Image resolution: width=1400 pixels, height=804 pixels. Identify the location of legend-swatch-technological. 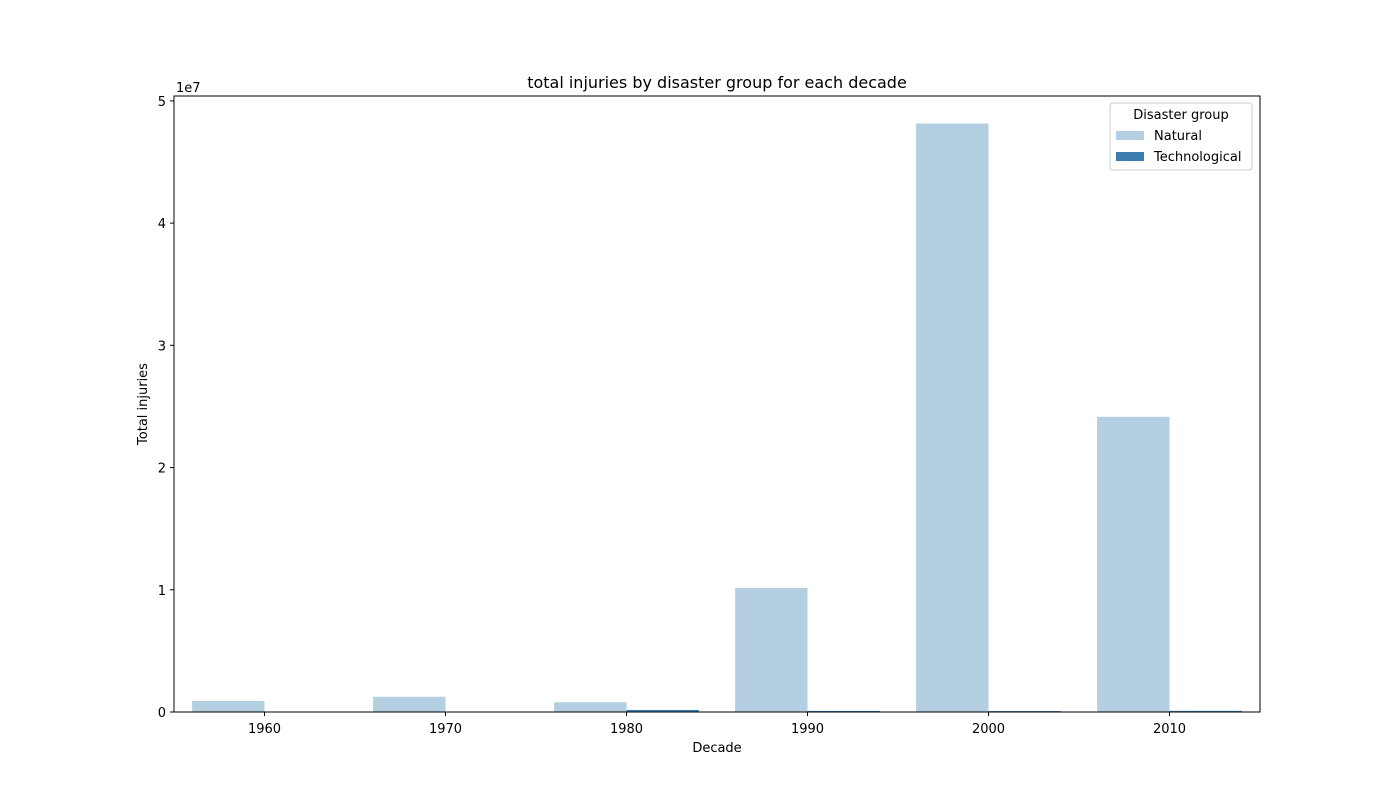
(1130, 156).